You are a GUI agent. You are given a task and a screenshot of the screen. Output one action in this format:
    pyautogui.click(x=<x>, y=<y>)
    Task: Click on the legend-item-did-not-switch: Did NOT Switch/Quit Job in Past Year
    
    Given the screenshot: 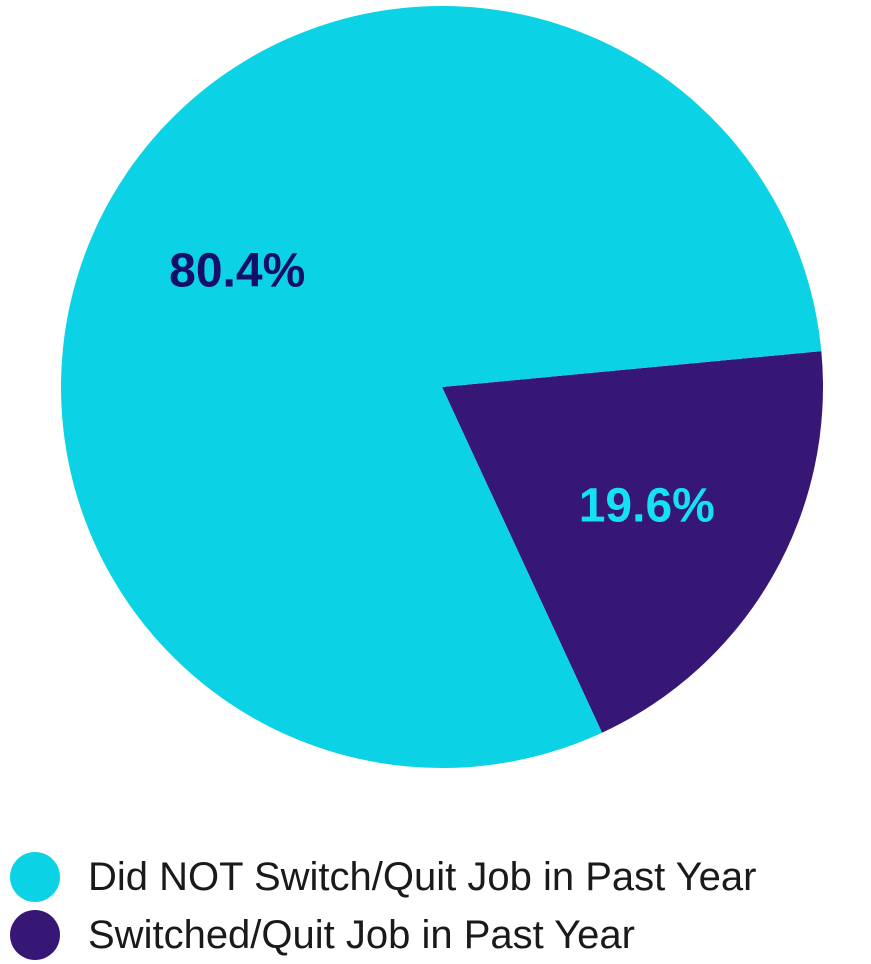 What is the action you would take?
    pyautogui.click(x=440, y=877)
    